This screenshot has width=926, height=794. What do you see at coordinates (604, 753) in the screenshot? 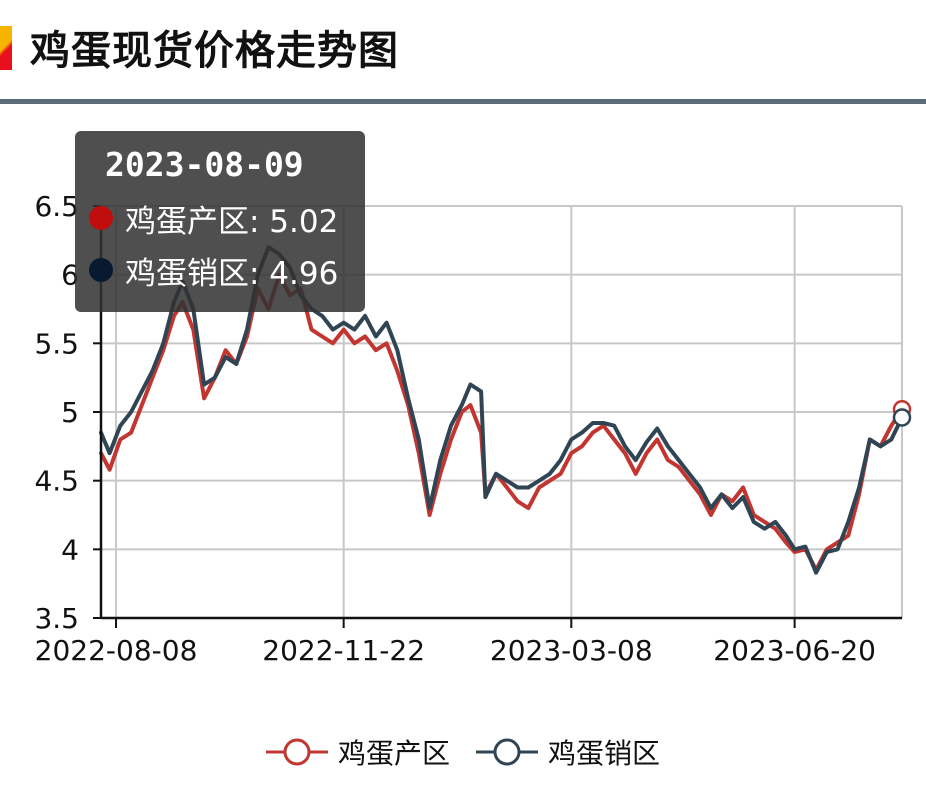
I see `legend-label-series2: 鸡蛋销区` at bounding box center [604, 753].